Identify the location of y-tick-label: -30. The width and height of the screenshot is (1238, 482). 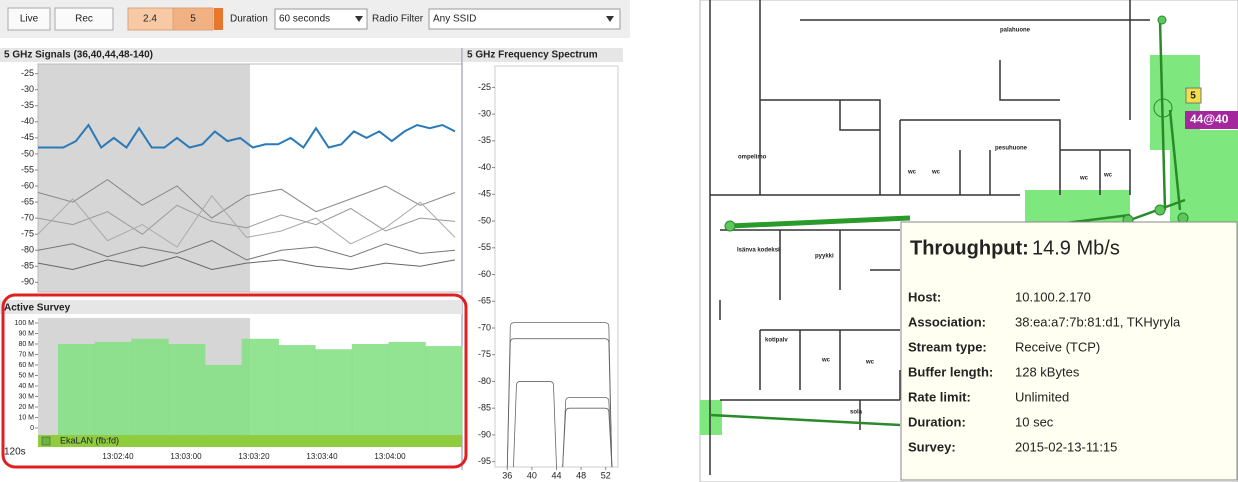
(484, 113).